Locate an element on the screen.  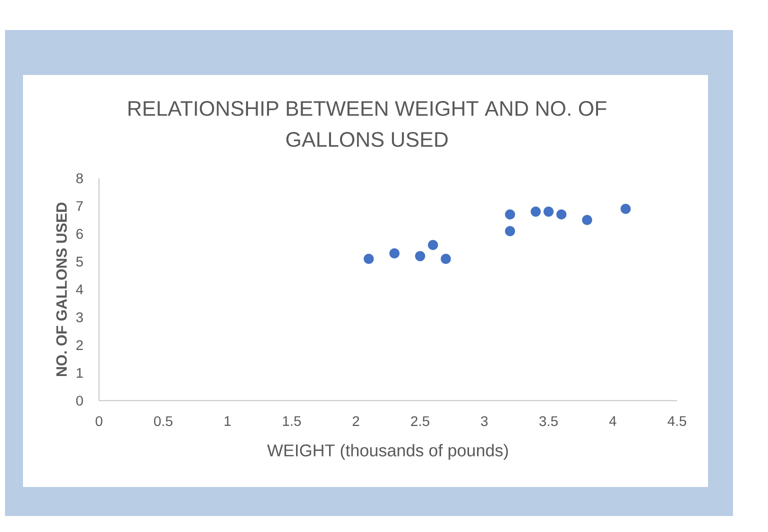
y-axis-title: NO. OF GALLONS USED is located at coordinates (61, 289).